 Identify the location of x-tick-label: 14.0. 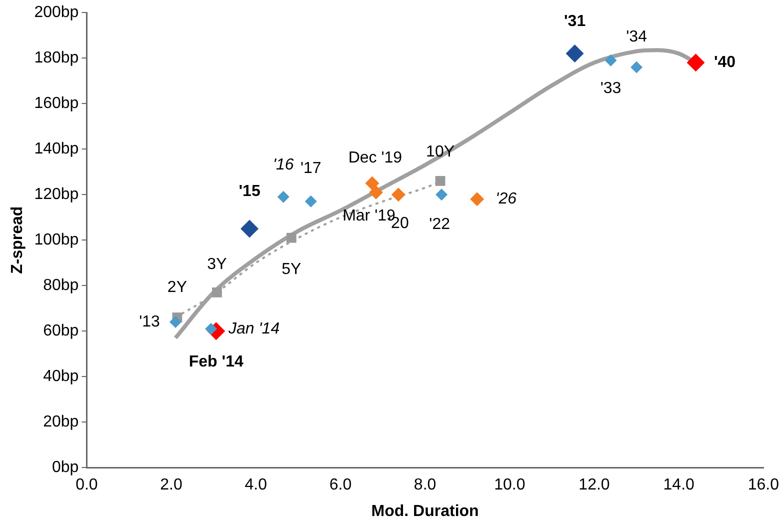
(679, 485).